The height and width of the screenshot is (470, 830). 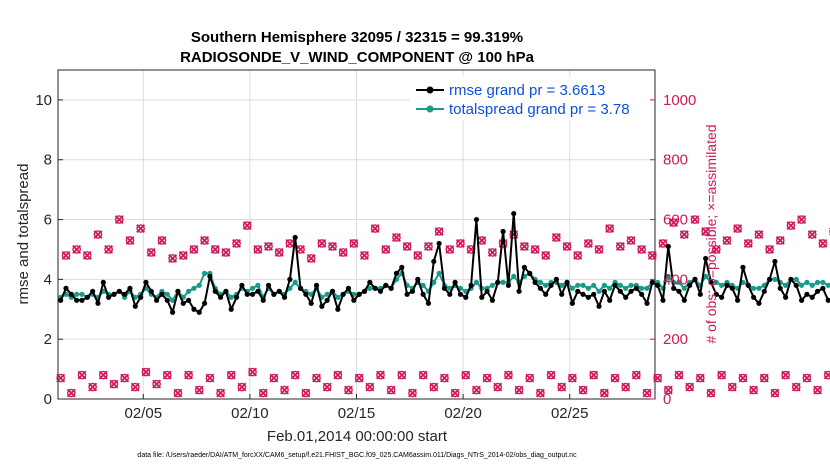 What do you see at coordinates (430, 90) in the screenshot?
I see `legend-rmse-marker` at bounding box center [430, 90].